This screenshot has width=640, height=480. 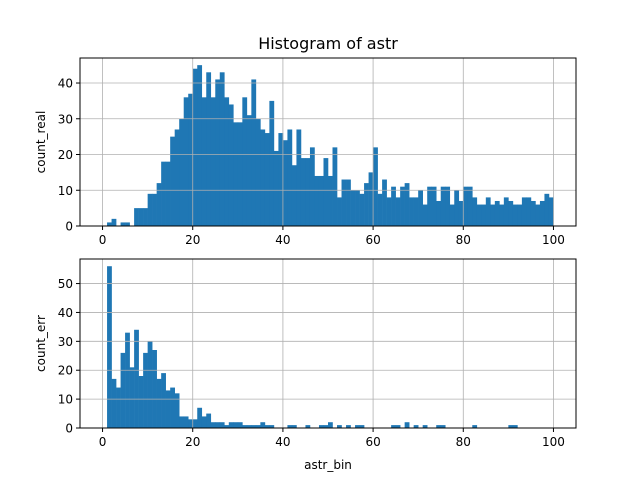 I want to click on x-tick-label: 40, so click(x=282, y=442).